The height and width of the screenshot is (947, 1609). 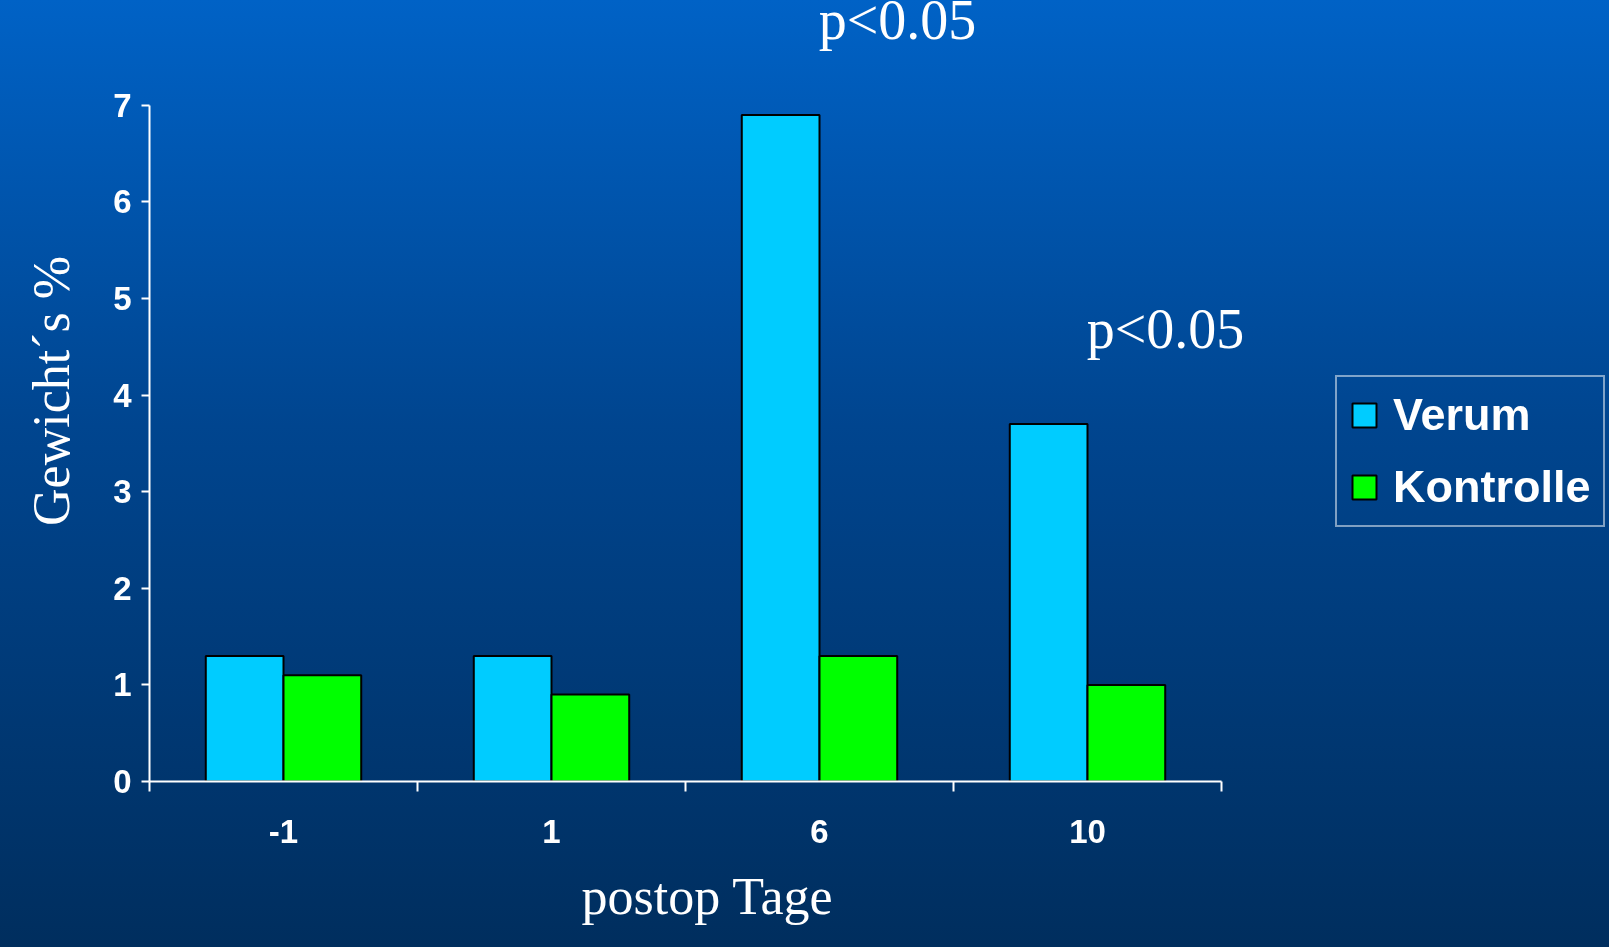 I want to click on y-tick-label: 3, so click(x=122, y=492).